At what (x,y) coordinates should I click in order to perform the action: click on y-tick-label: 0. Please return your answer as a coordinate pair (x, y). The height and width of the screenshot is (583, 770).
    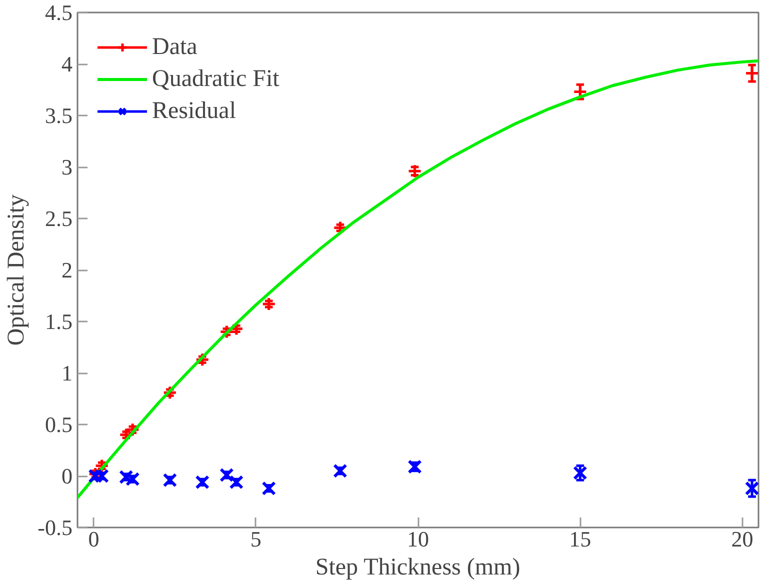
    Looking at the image, I should click on (67, 476).